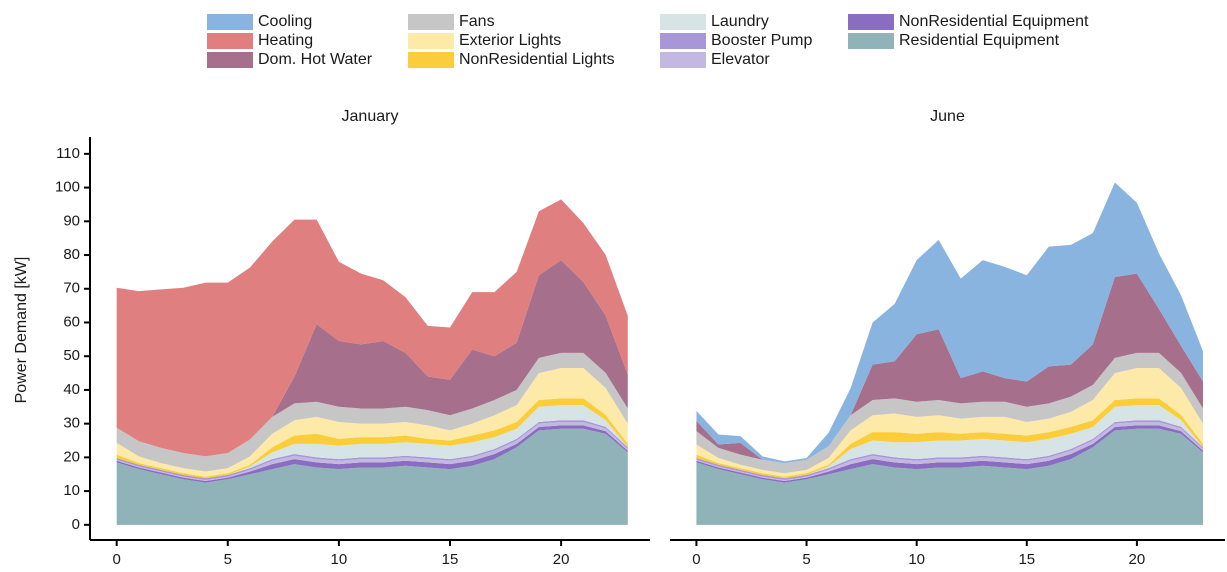 This screenshot has height=572, width=1227. I want to click on y-tick-label: 40, so click(71, 389).